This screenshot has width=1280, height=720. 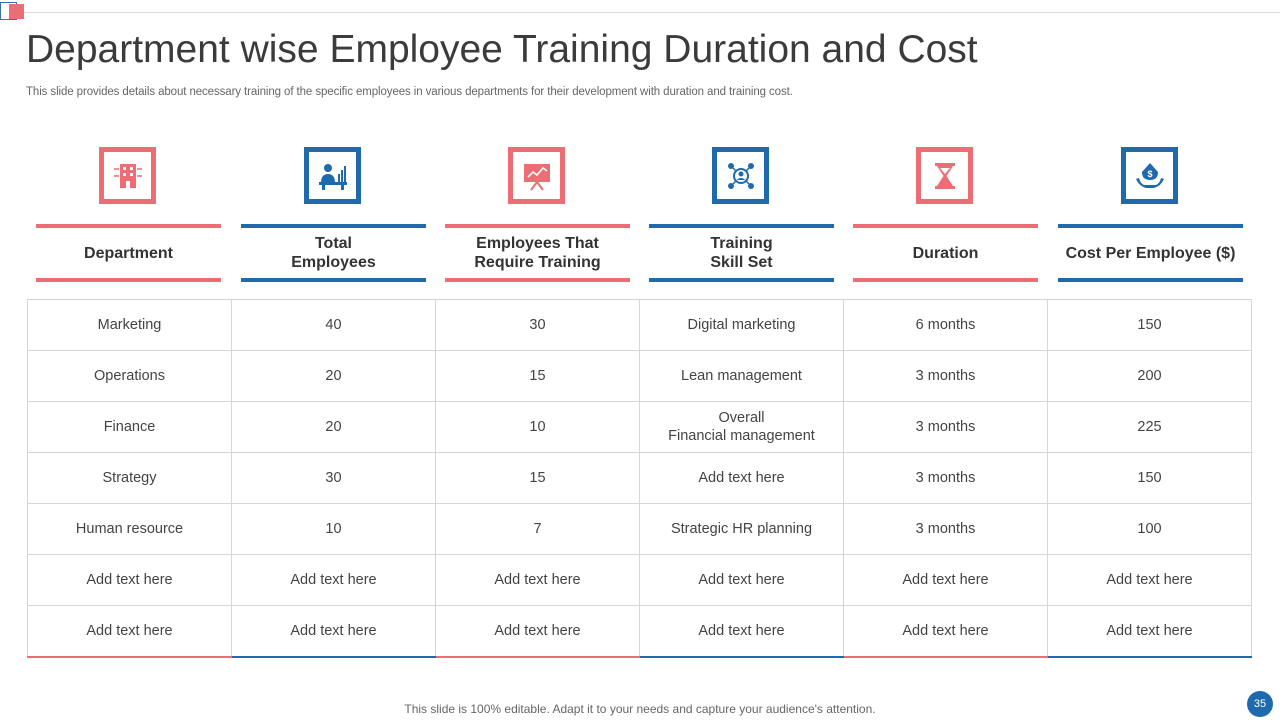 I want to click on header-employees-require-training: Employees That Require Training, so click(x=537, y=253).